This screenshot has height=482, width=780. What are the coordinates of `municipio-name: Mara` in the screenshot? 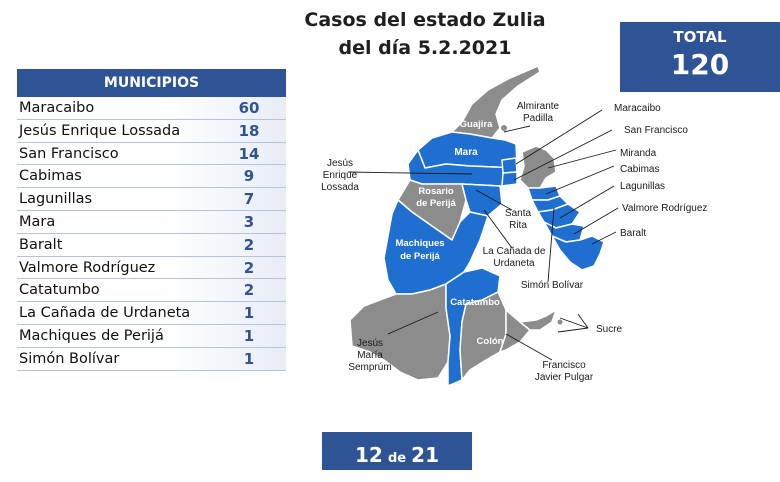 It's located at (37, 221).